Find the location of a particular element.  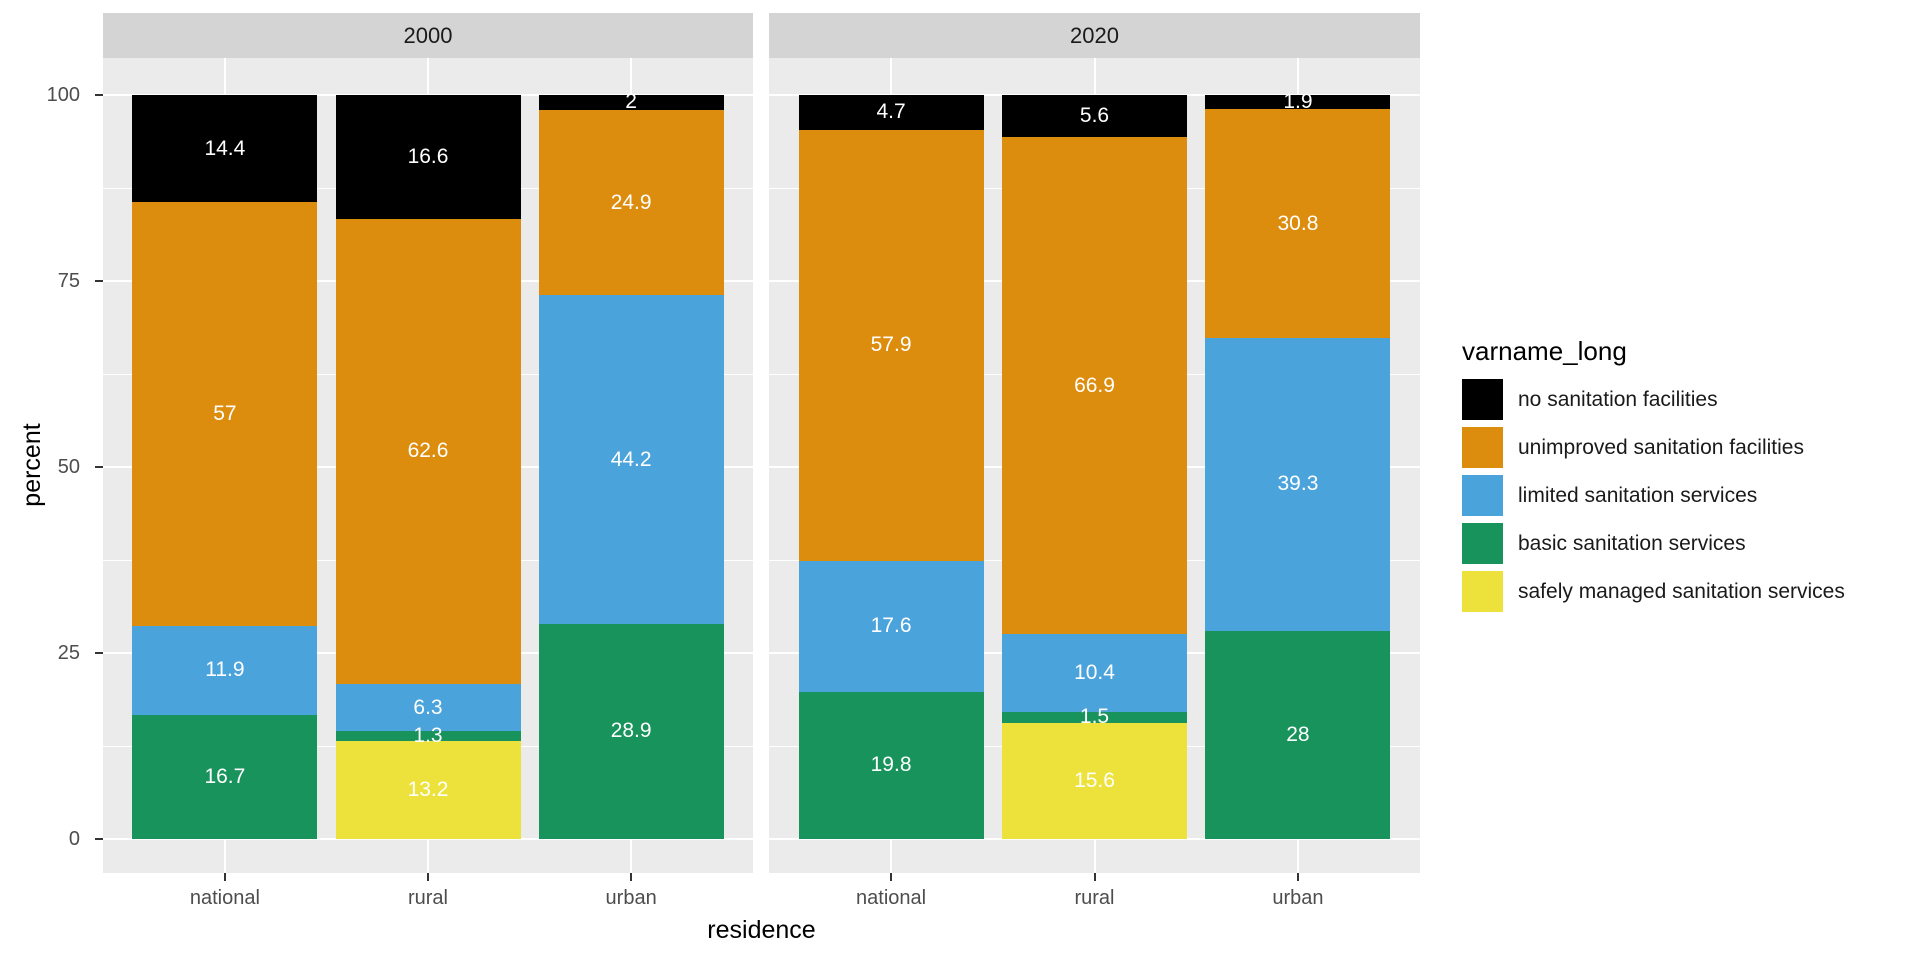

facet-strip: 2020 is located at coordinates (1094, 35).